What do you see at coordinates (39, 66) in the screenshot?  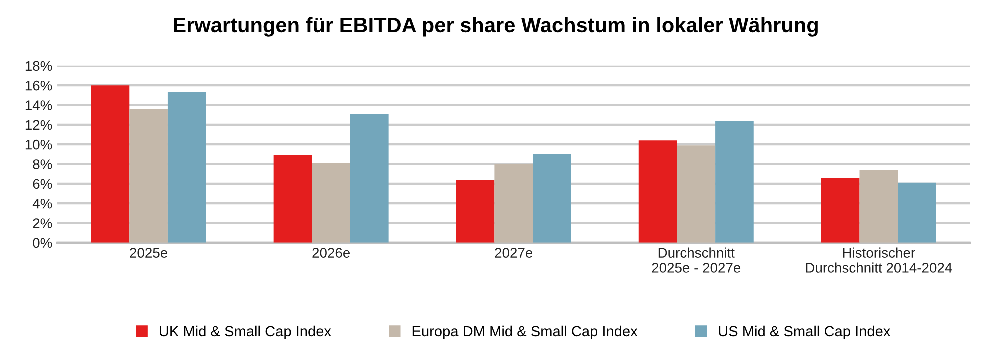 I see `y-tick-label: 18%` at bounding box center [39, 66].